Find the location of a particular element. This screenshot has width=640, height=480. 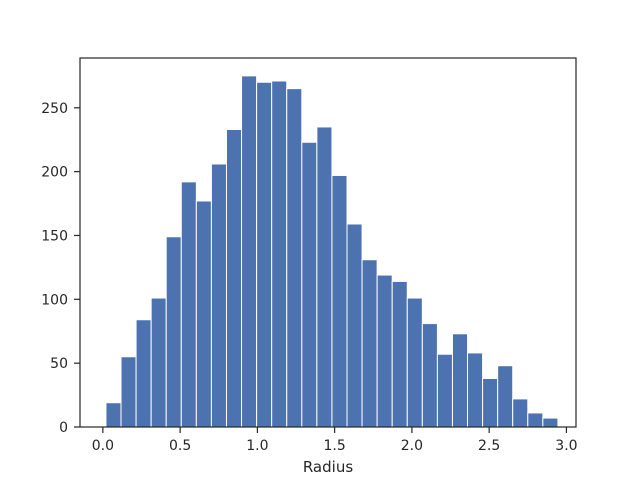

x-tick-label: 3.0 is located at coordinates (566, 446).